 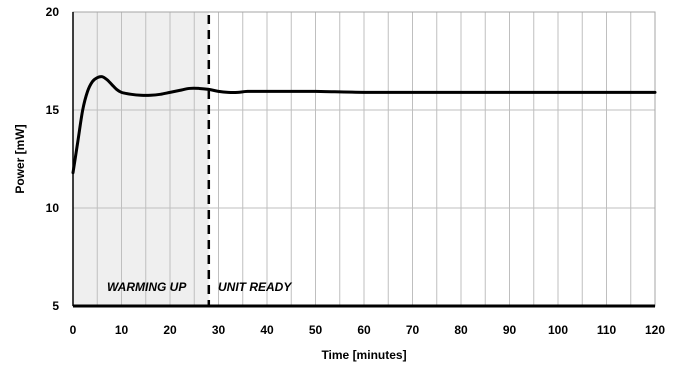 I want to click on y-axis-title: Power [mW], so click(x=20, y=158).